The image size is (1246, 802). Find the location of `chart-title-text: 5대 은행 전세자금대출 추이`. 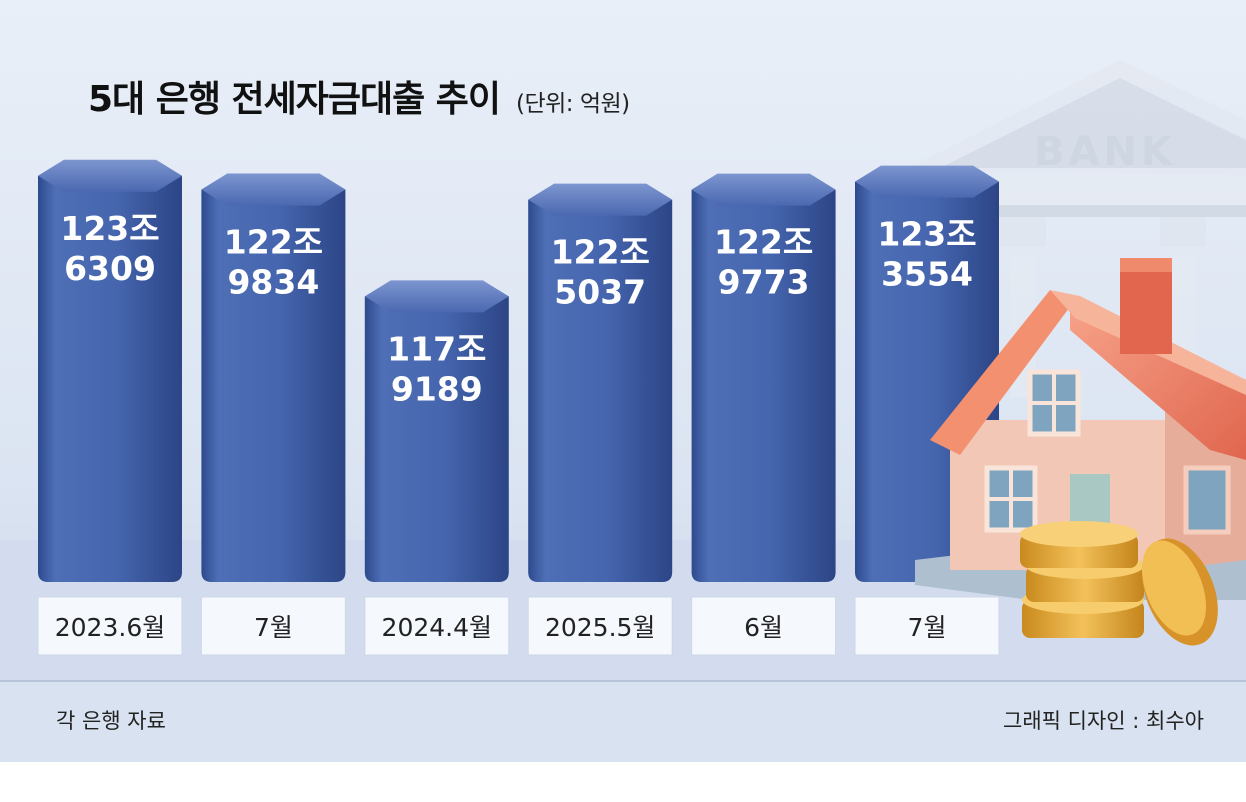

chart-title-text: 5대 은행 전세자금대출 추이 is located at coordinates (294, 99).